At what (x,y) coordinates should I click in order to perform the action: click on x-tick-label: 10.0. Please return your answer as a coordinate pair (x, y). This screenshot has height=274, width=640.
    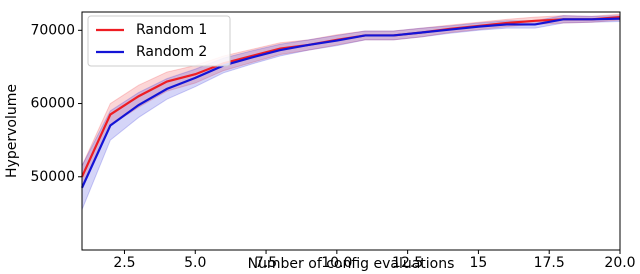
    Looking at the image, I should click on (336, 263).